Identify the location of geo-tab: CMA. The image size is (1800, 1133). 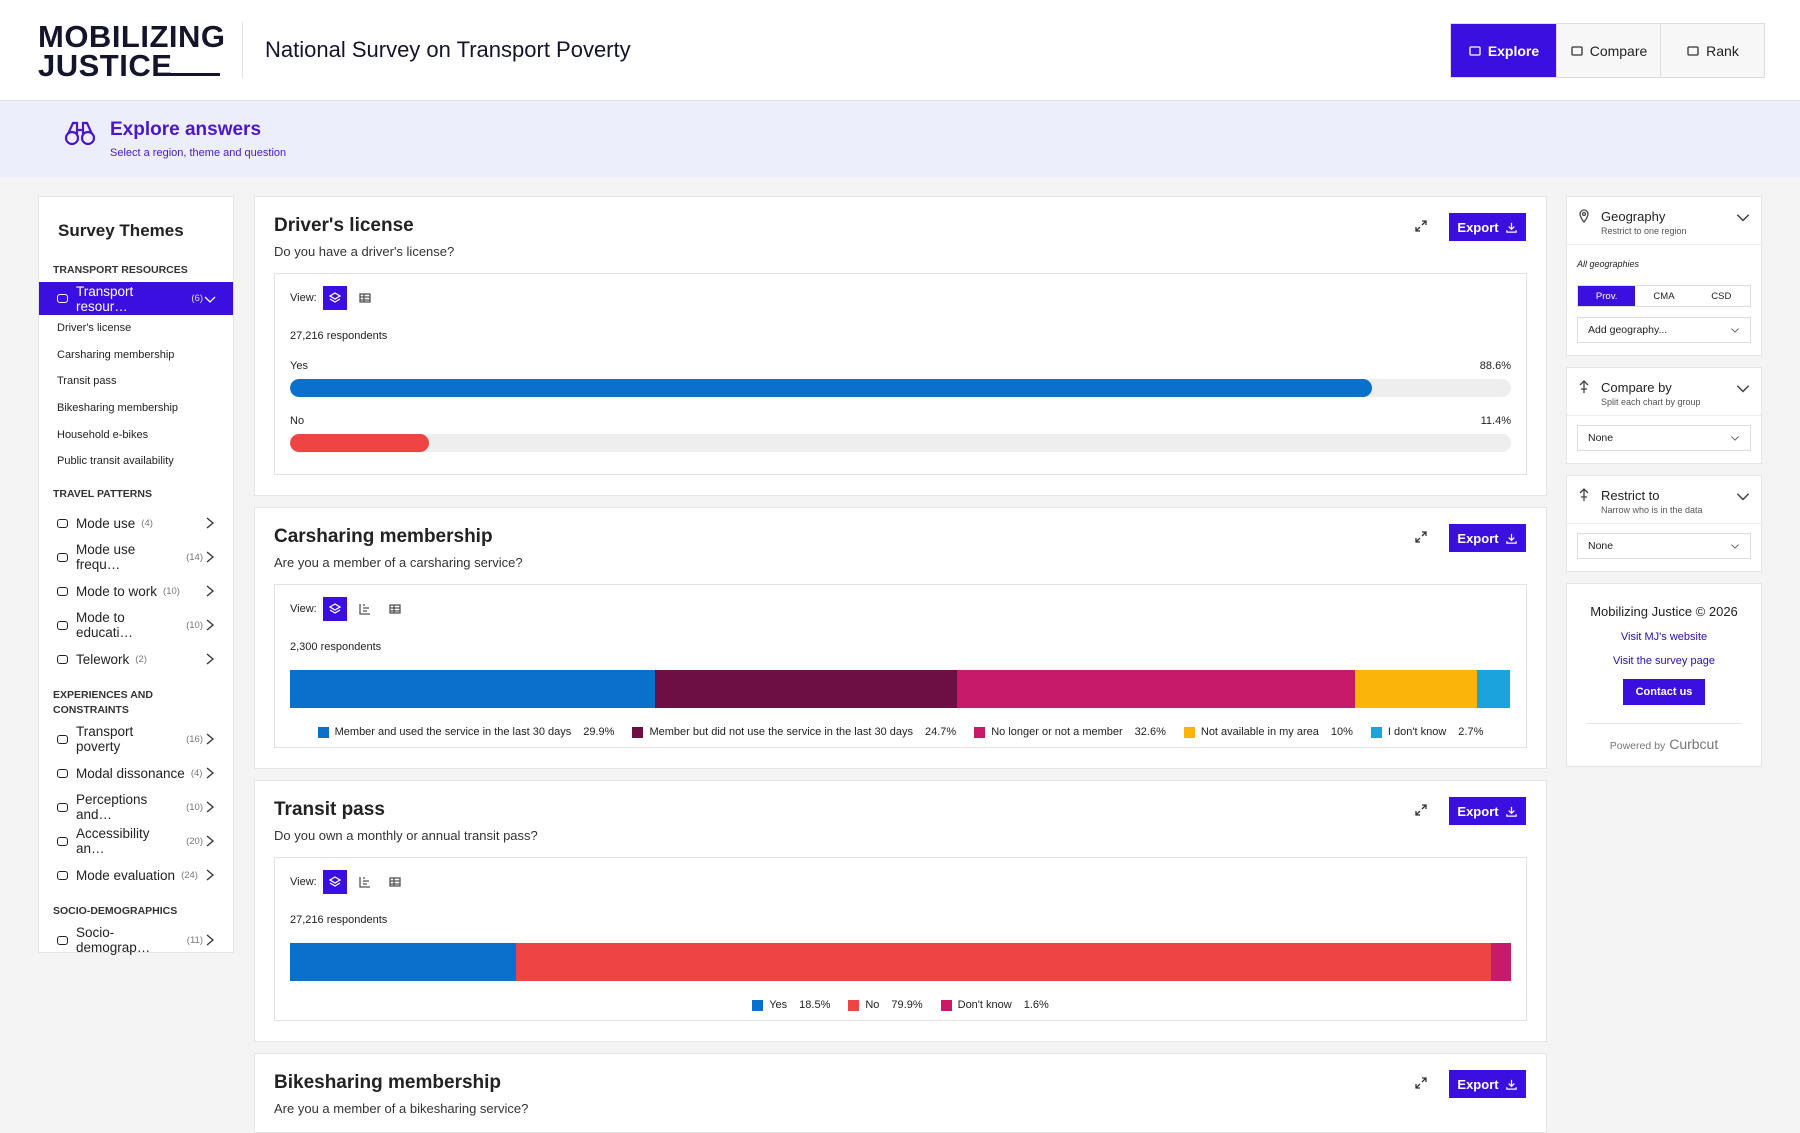
(1664, 296).